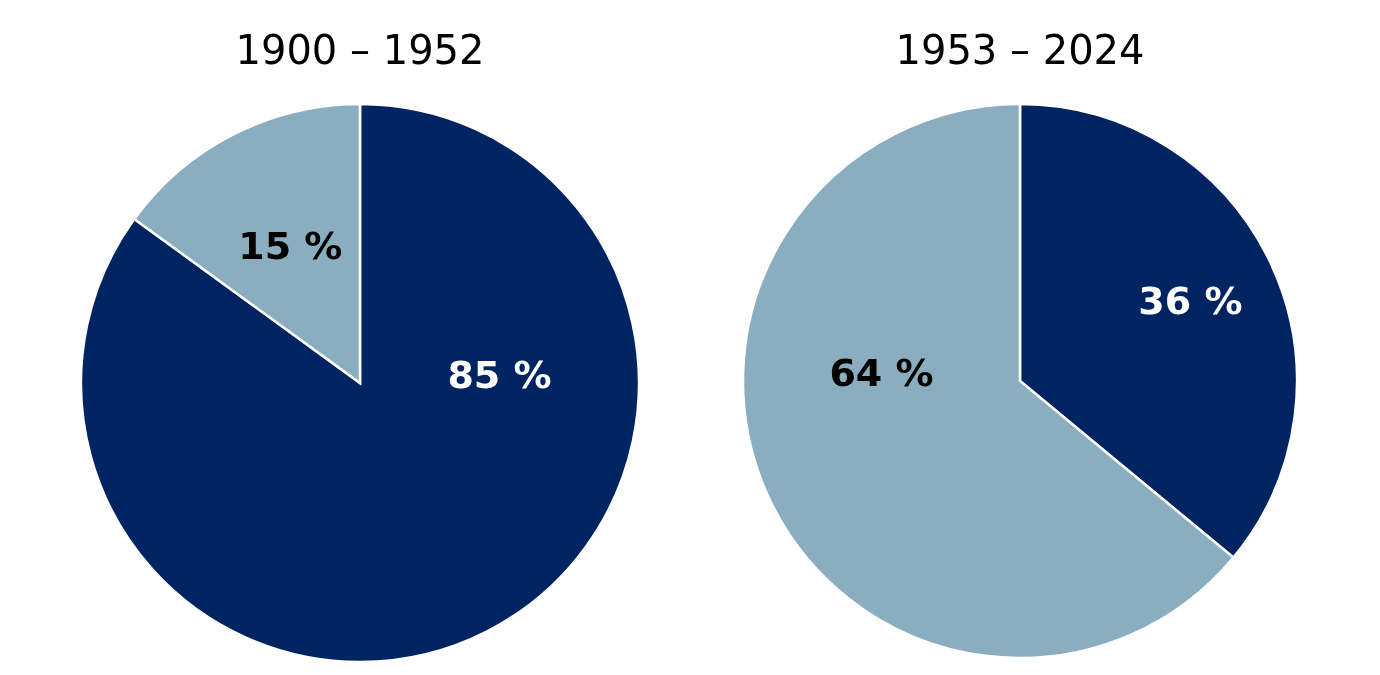 The image size is (1380, 675). What do you see at coordinates (881, 372) in the screenshot?
I see `data-label: 64 %` at bounding box center [881, 372].